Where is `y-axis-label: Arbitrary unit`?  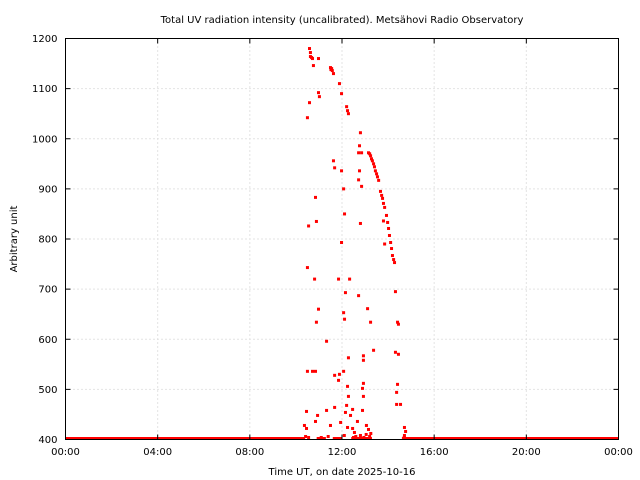
y-axis-label: Arbitrary unit is located at coordinates (14, 239).